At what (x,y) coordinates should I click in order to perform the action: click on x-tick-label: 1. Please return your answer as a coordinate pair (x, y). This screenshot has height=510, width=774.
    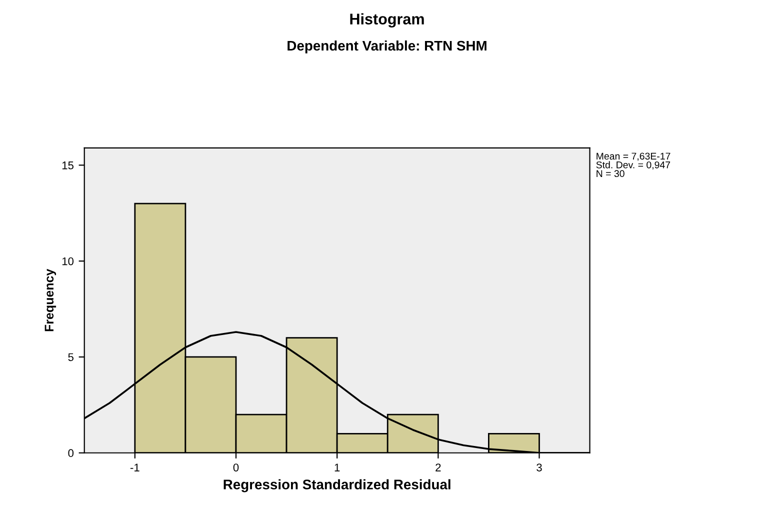
    Looking at the image, I should click on (337, 468).